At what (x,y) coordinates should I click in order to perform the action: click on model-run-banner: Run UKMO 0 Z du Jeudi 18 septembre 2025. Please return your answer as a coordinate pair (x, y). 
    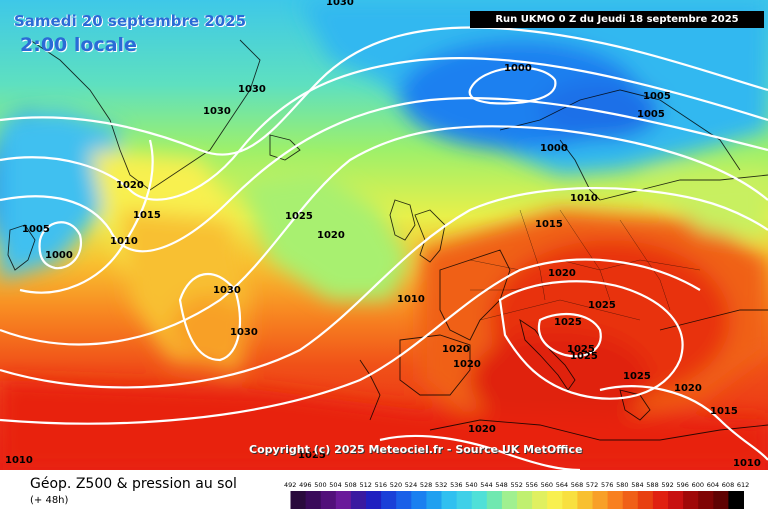
    Looking at the image, I should click on (617, 19).